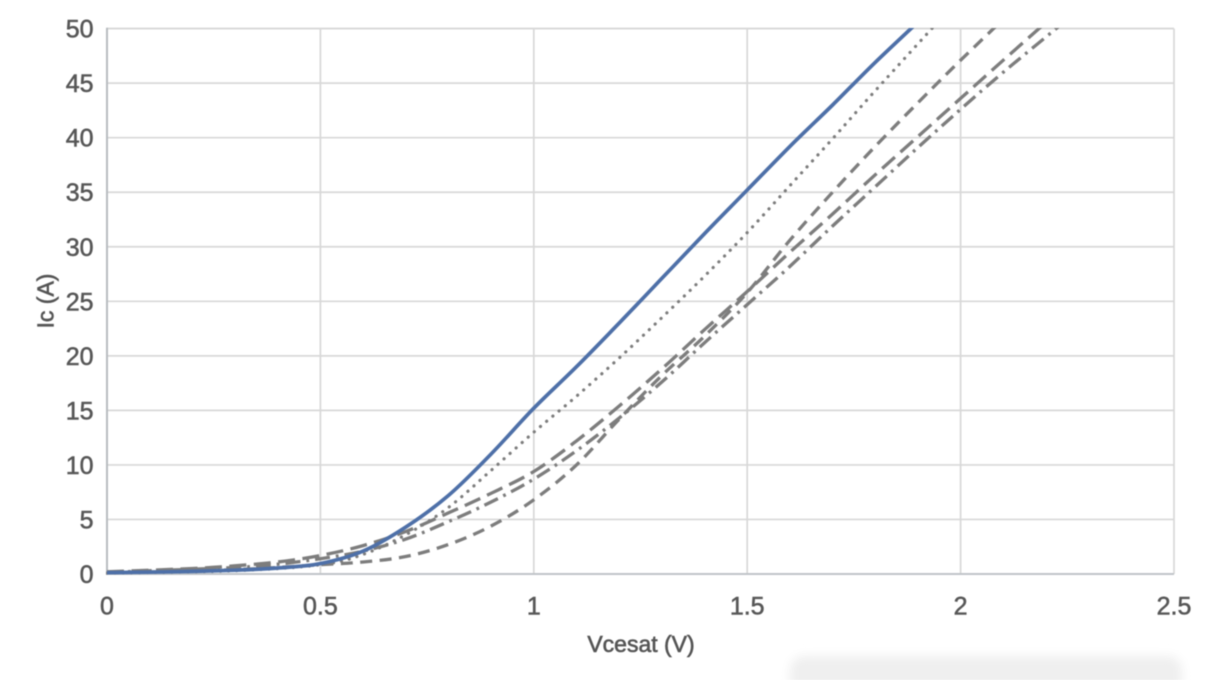 The height and width of the screenshot is (680, 1212). Describe the element at coordinates (747, 607) in the screenshot. I see `svg-text: 1.5` at that location.